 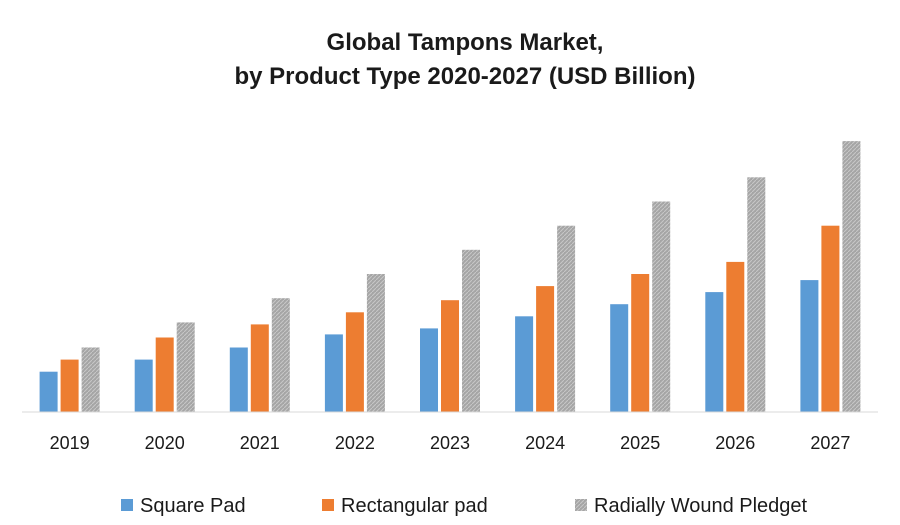 I want to click on bar-square-pad-2021, so click(x=238, y=379).